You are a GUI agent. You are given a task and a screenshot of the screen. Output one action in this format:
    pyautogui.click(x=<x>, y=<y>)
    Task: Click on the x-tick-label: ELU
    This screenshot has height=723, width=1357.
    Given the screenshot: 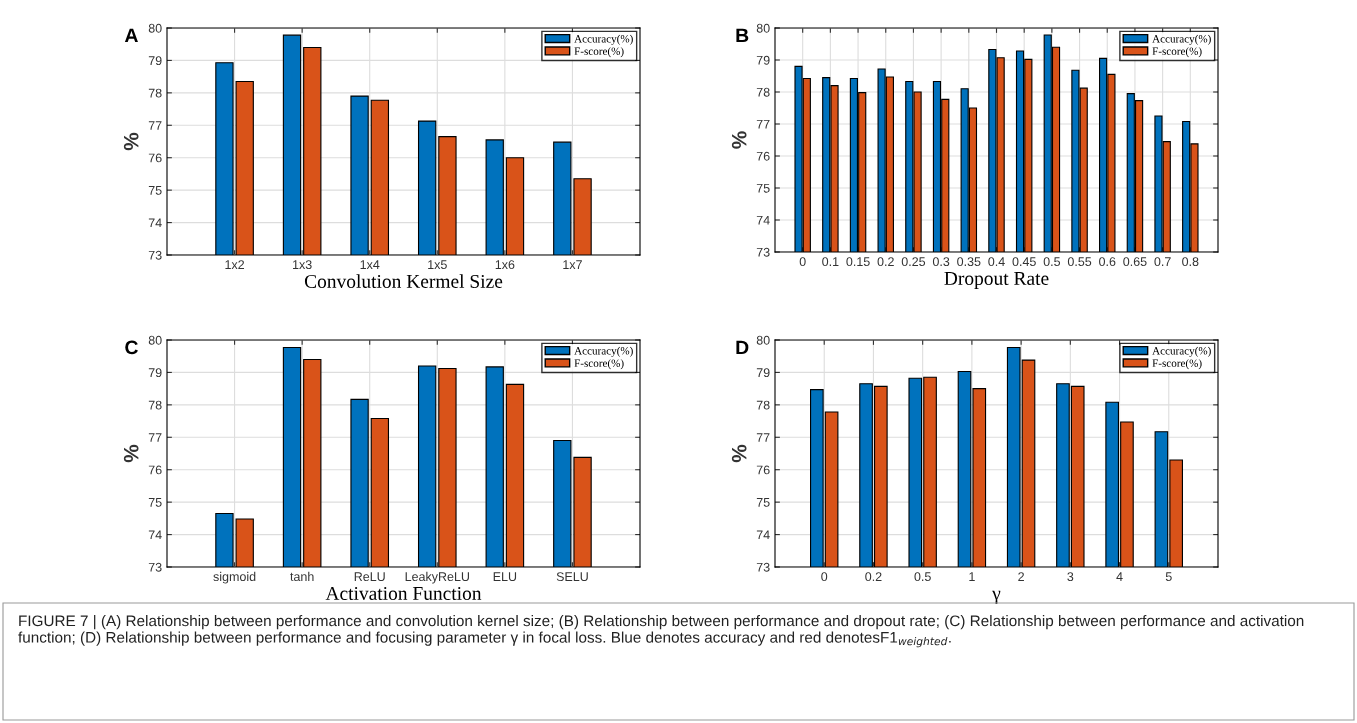 What is the action you would take?
    pyautogui.click(x=505, y=577)
    